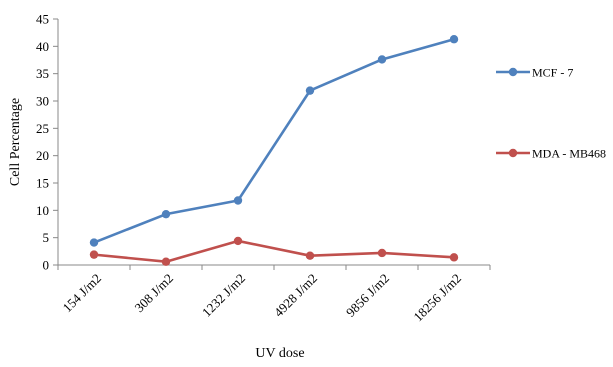  I want to click on y-tick-label: 45, so click(42, 19).